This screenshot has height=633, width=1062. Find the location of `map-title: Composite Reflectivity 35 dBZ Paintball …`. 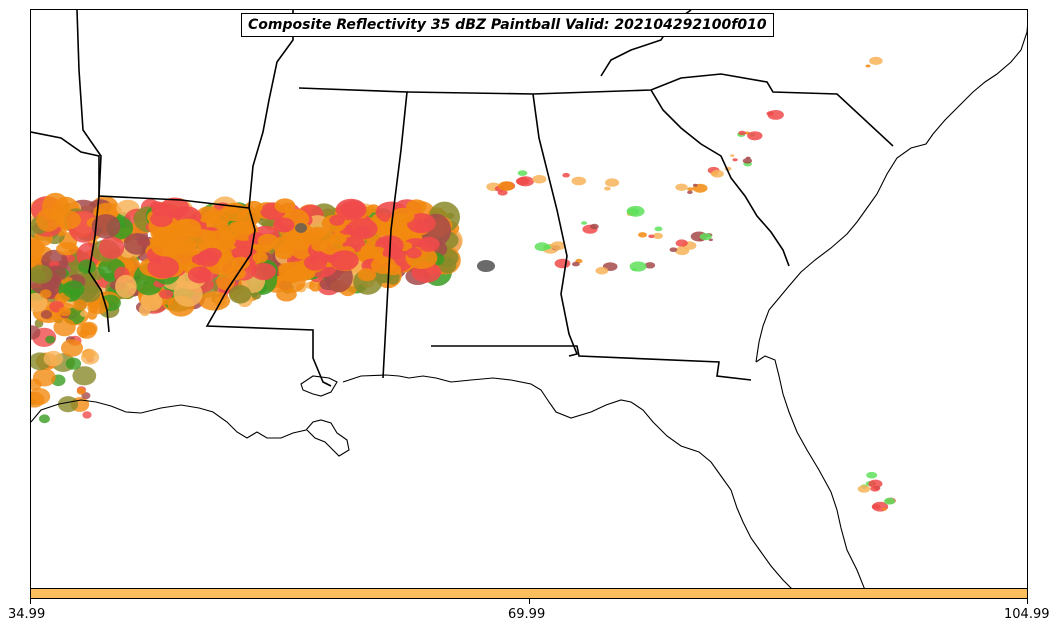

map-title: Composite Reflectivity 35 dBZ Paintball … is located at coordinates (507, 25).